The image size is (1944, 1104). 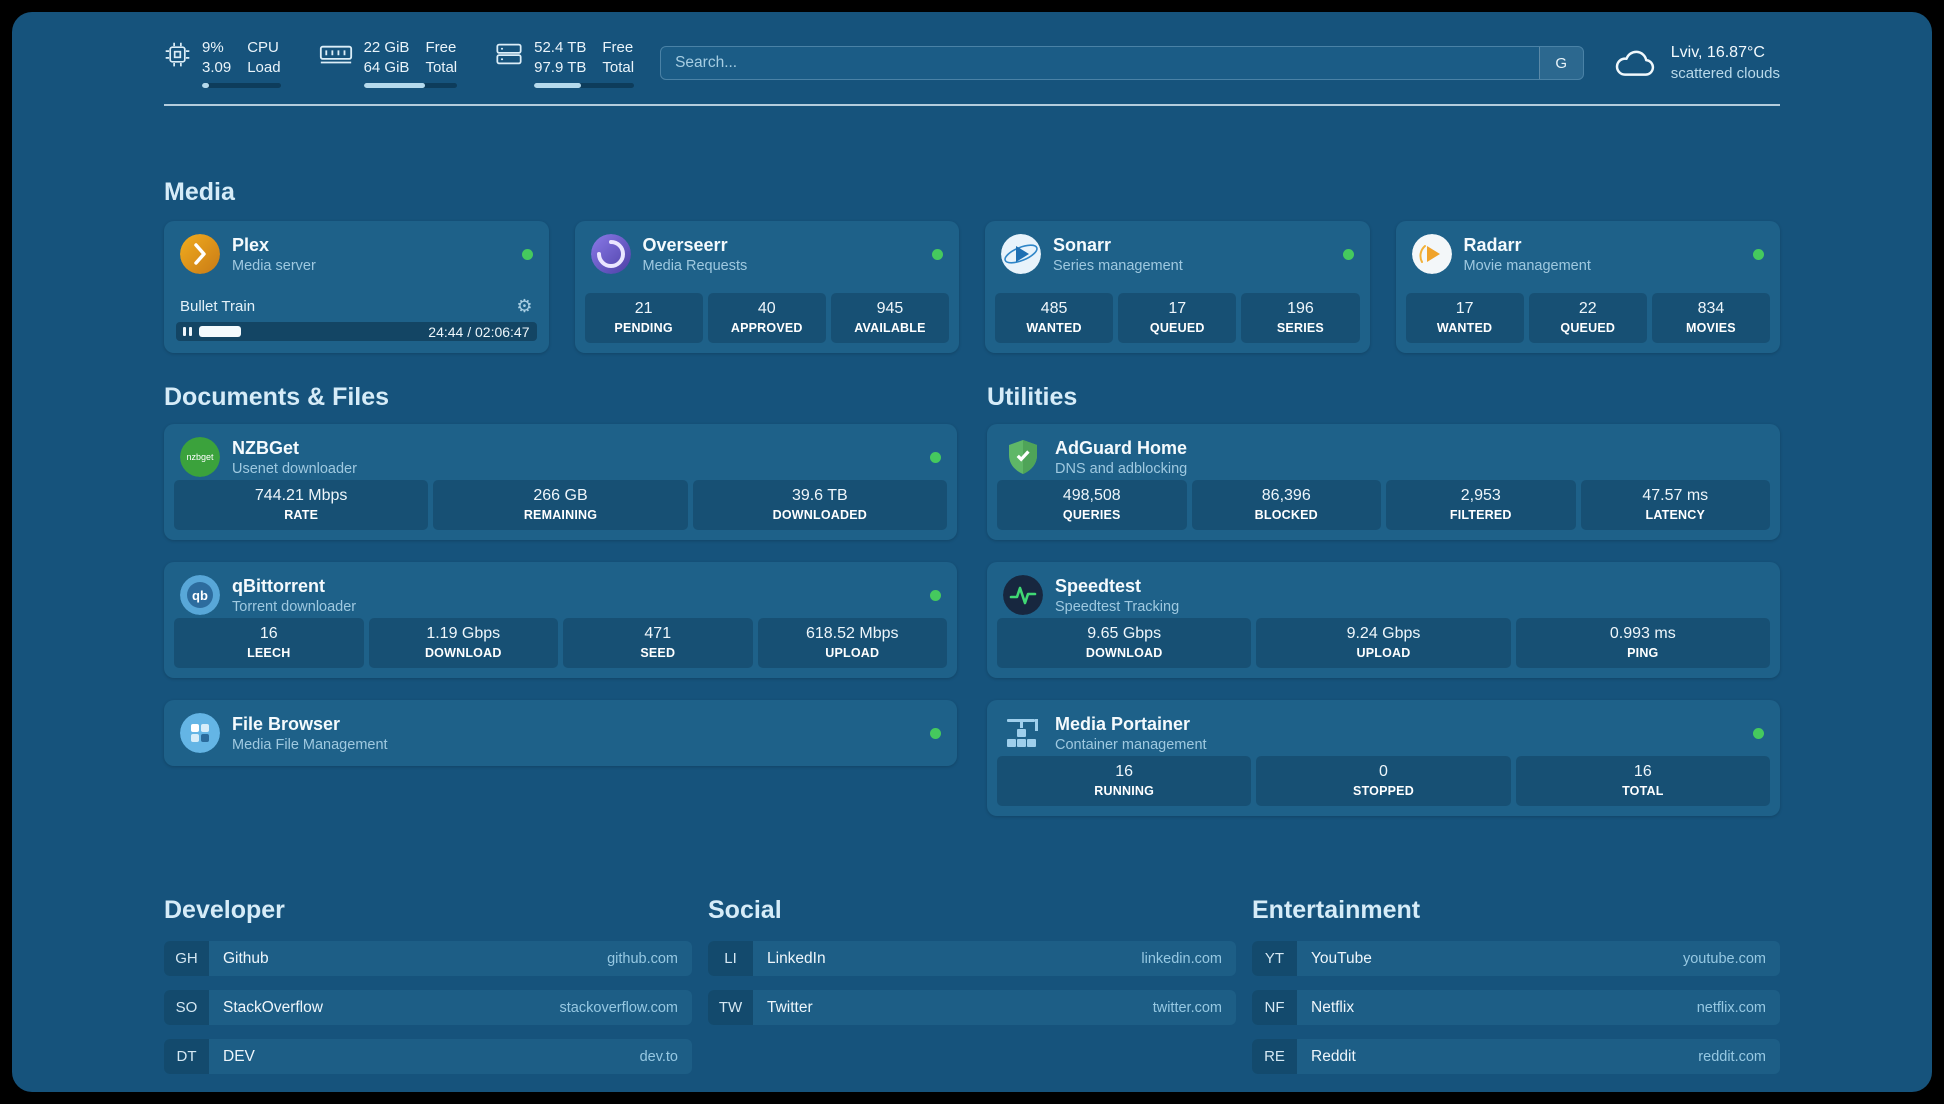 What do you see at coordinates (972, 105) in the screenshot?
I see `header-divider` at bounding box center [972, 105].